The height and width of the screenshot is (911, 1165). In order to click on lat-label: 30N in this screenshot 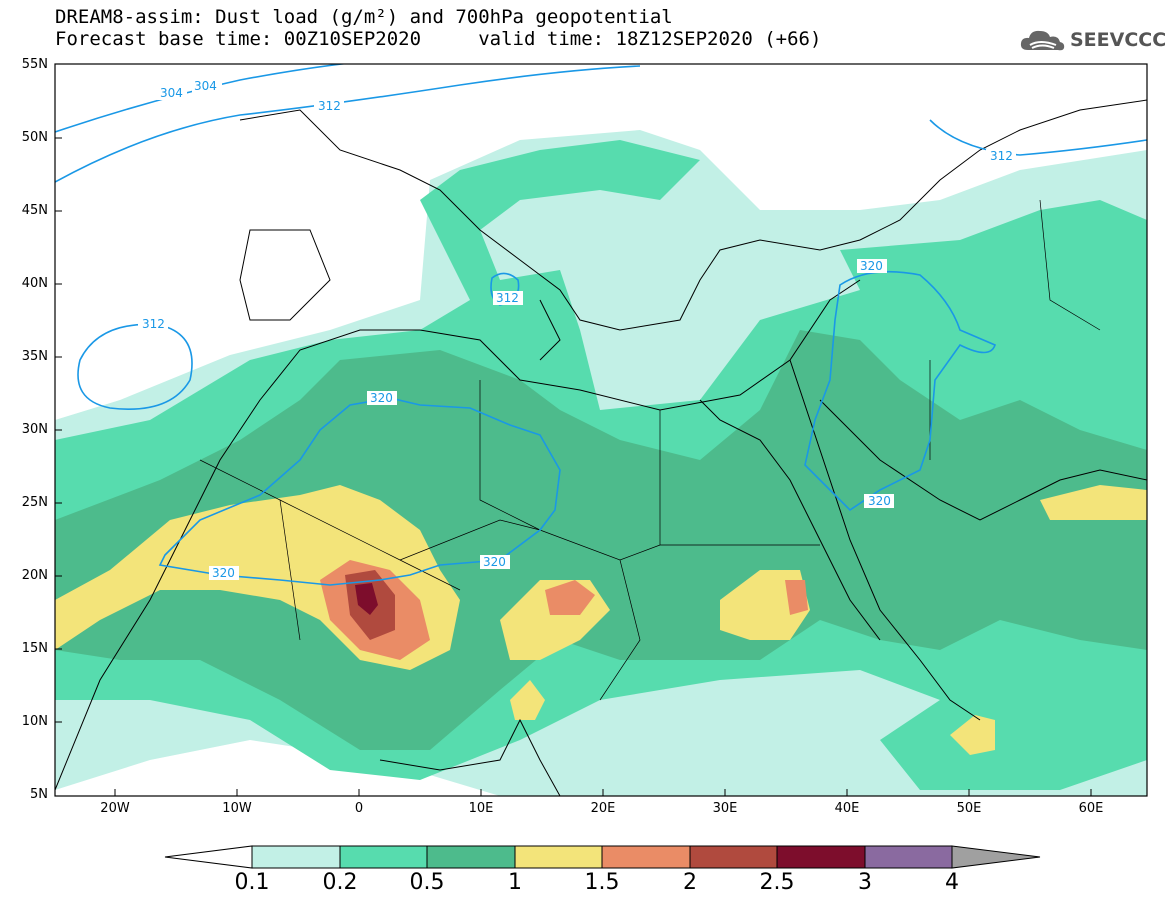, I will do `click(34, 429)`.